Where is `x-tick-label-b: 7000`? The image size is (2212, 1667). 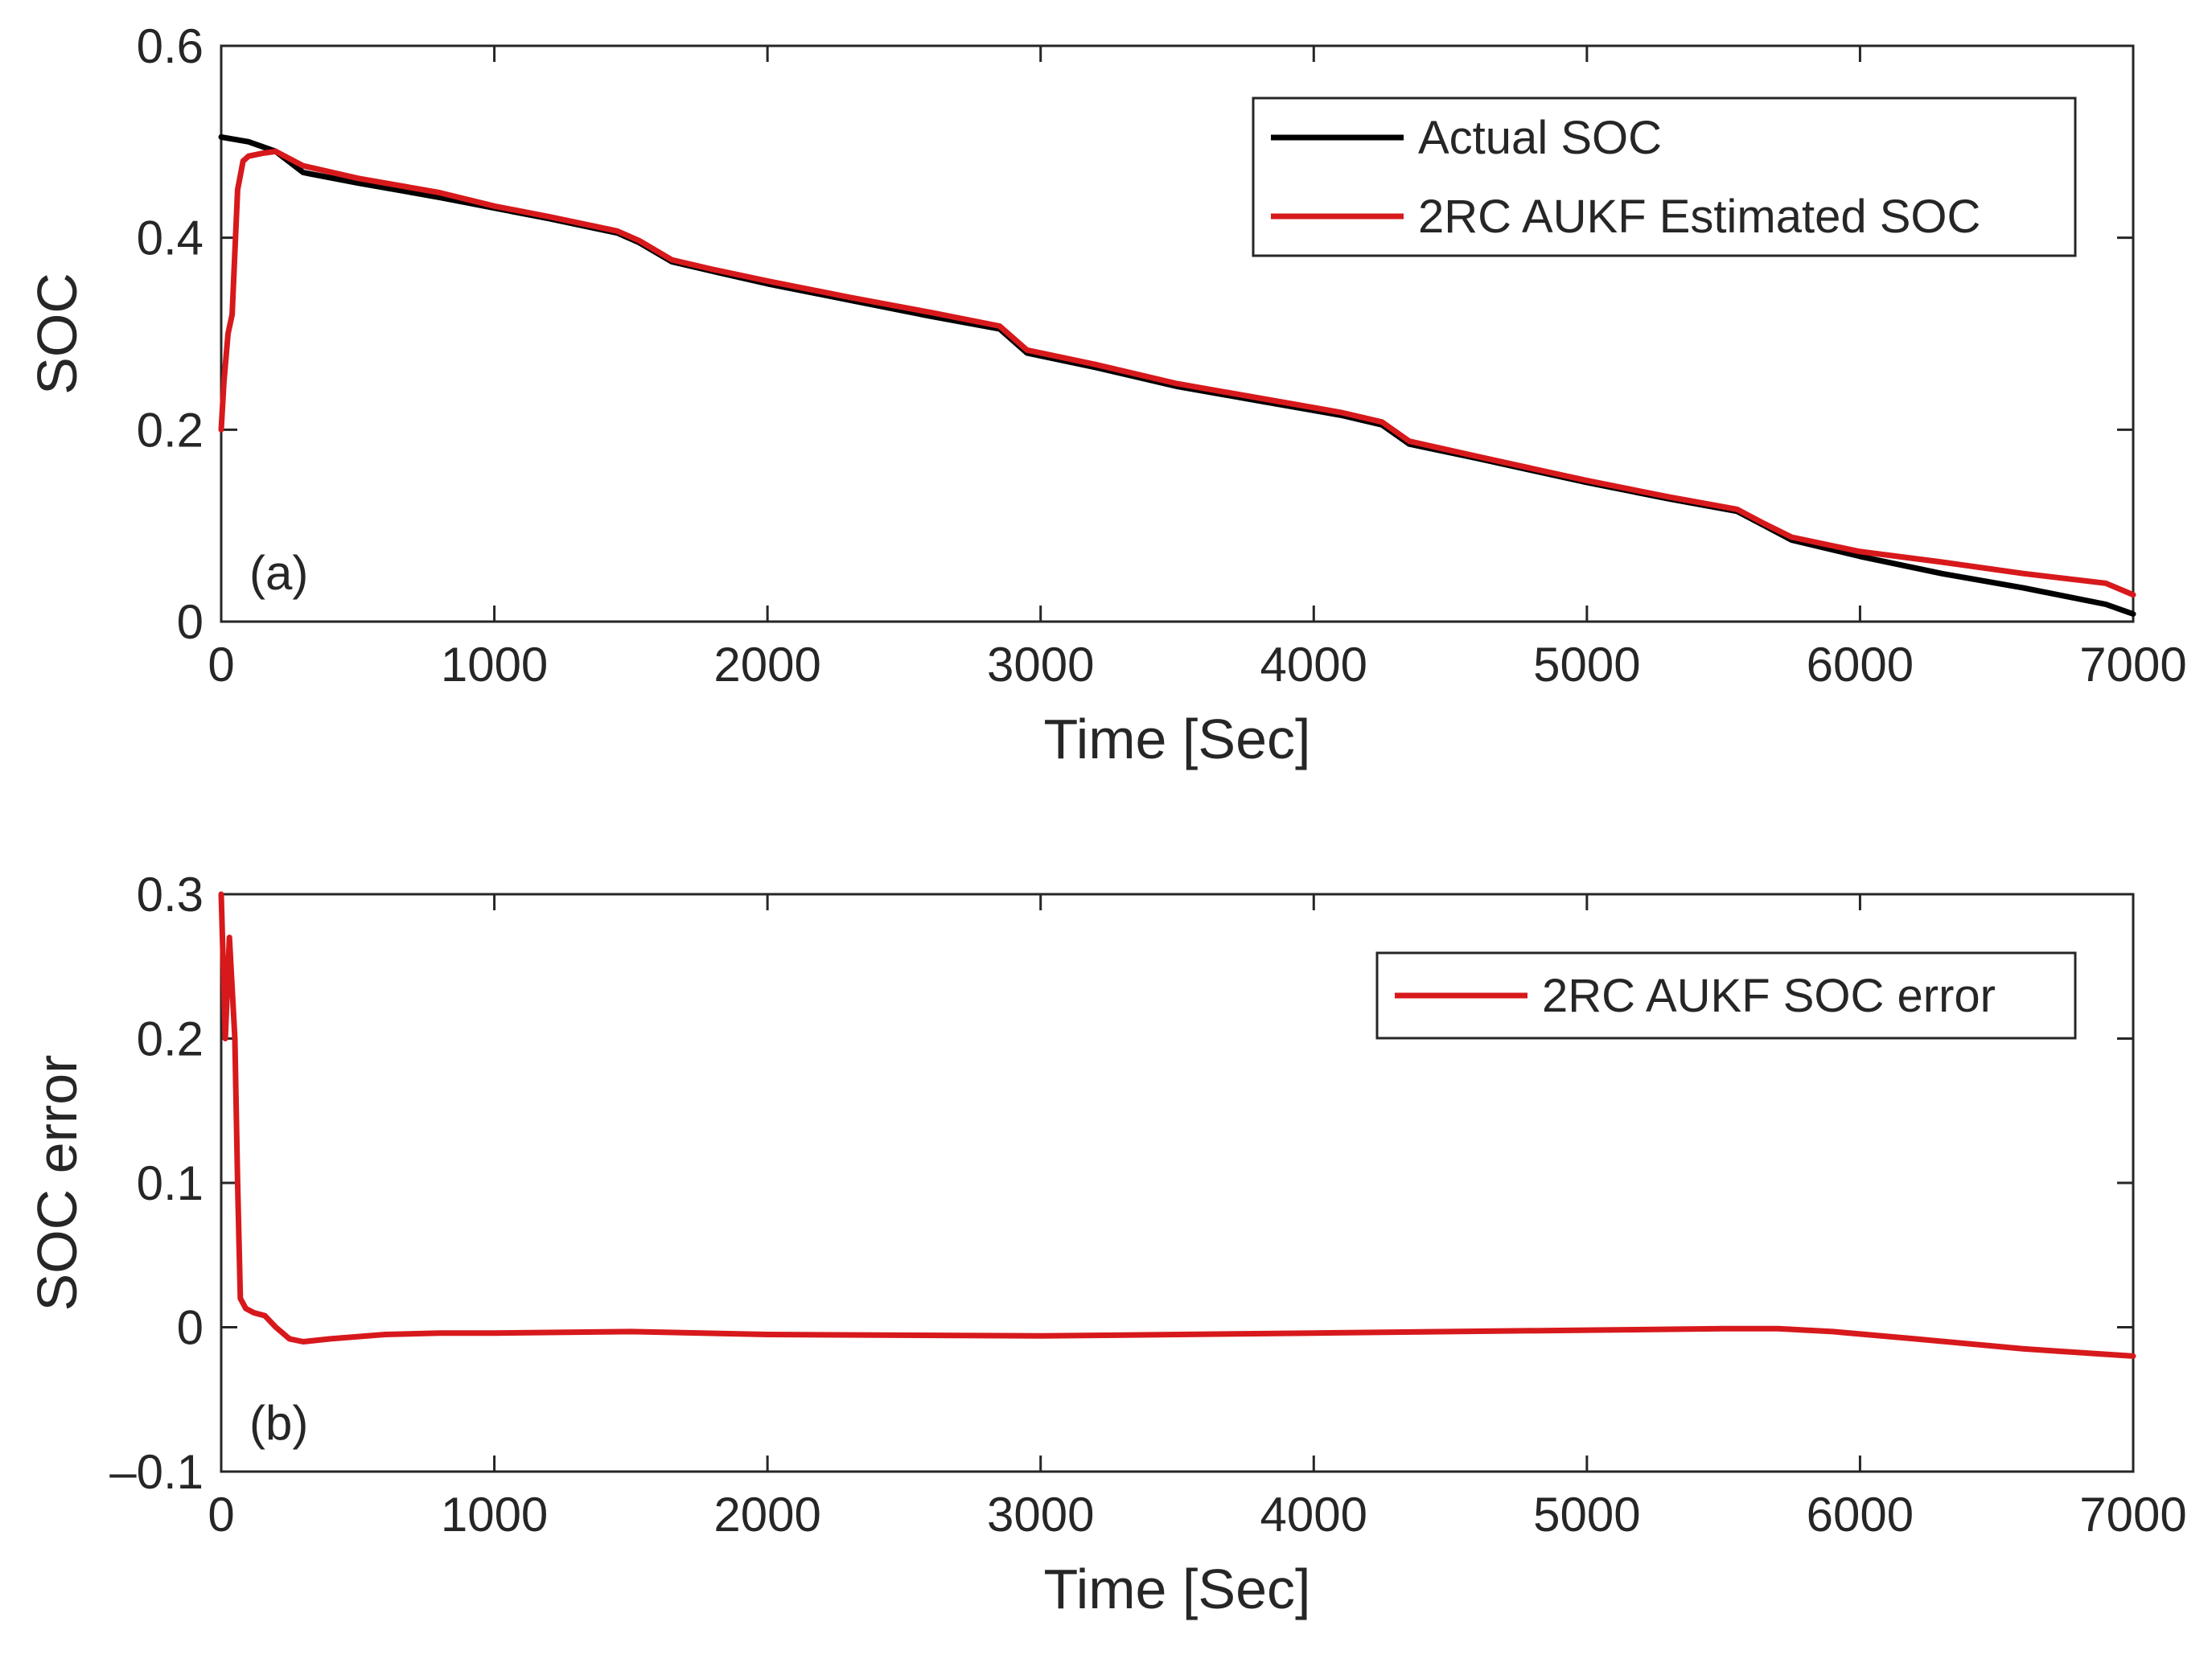 x-tick-label-b: 7000 is located at coordinates (2132, 1515).